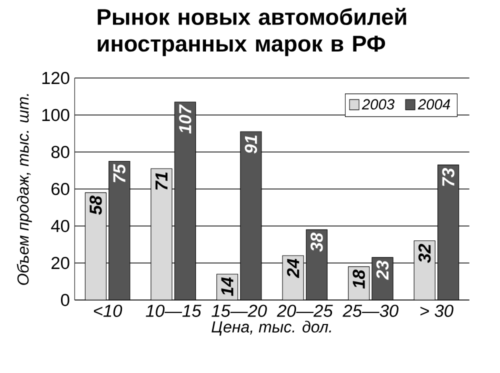  What do you see at coordinates (370, 310) in the screenshot?
I see `x-tick-label: 25—30` at bounding box center [370, 310].